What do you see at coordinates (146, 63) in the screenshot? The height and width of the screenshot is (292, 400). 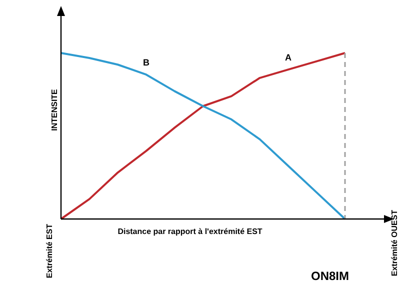 I see `series-label: B` at bounding box center [146, 63].